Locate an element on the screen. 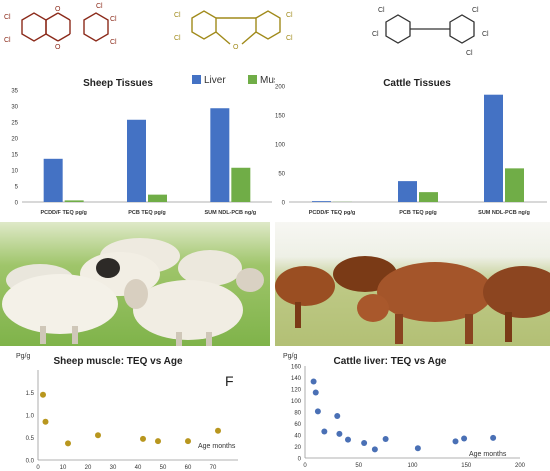 The image size is (550, 471). x-tick-label: 60 is located at coordinates (188, 468).